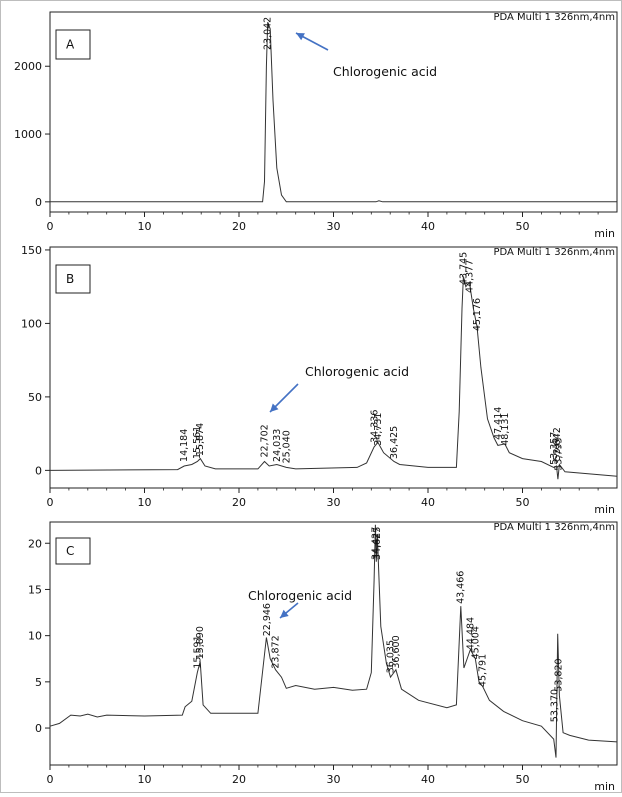 This screenshot has width=622, height=797. Describe the element at coordinates (70, 279) in the screenshot. I see `panel-label: B` at that location.